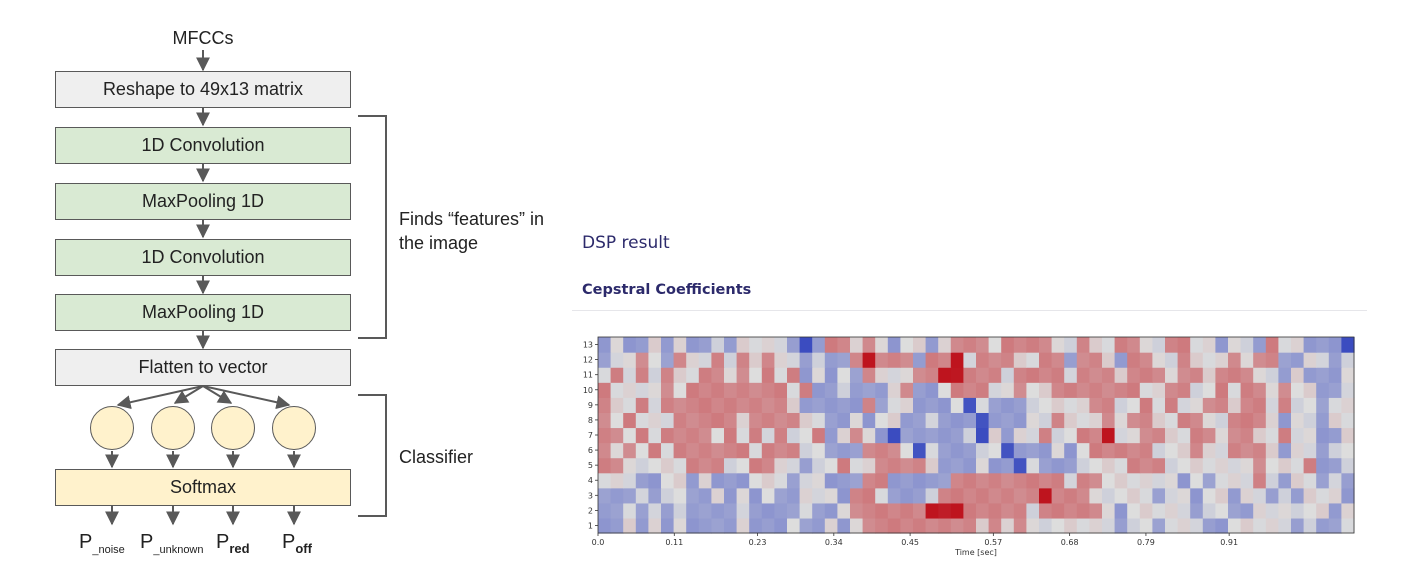 This screenshot has height=580, width=1408. I want to click on conv1d-layer-1: 1D Convolution, so click(203, 145).